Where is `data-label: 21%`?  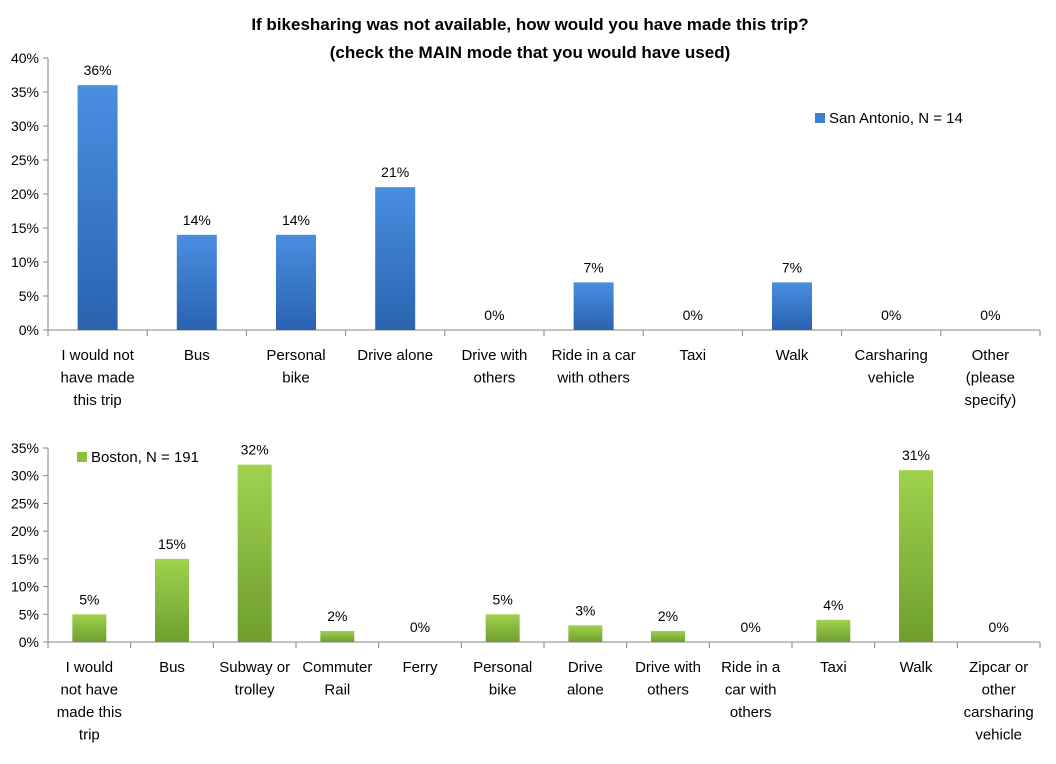 data-label: 21% is located at coordinates (395, 172).